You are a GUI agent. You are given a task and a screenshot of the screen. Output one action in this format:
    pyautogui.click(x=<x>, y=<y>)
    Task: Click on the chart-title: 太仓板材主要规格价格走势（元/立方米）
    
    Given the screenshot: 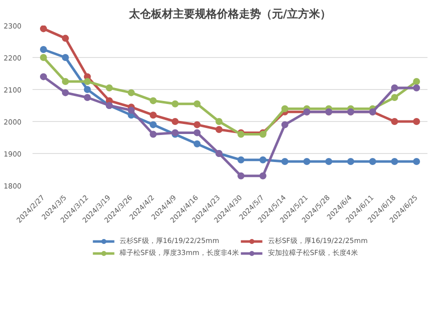 What is the action you would take?
    pyautogui.click(x=230, y=14)
    